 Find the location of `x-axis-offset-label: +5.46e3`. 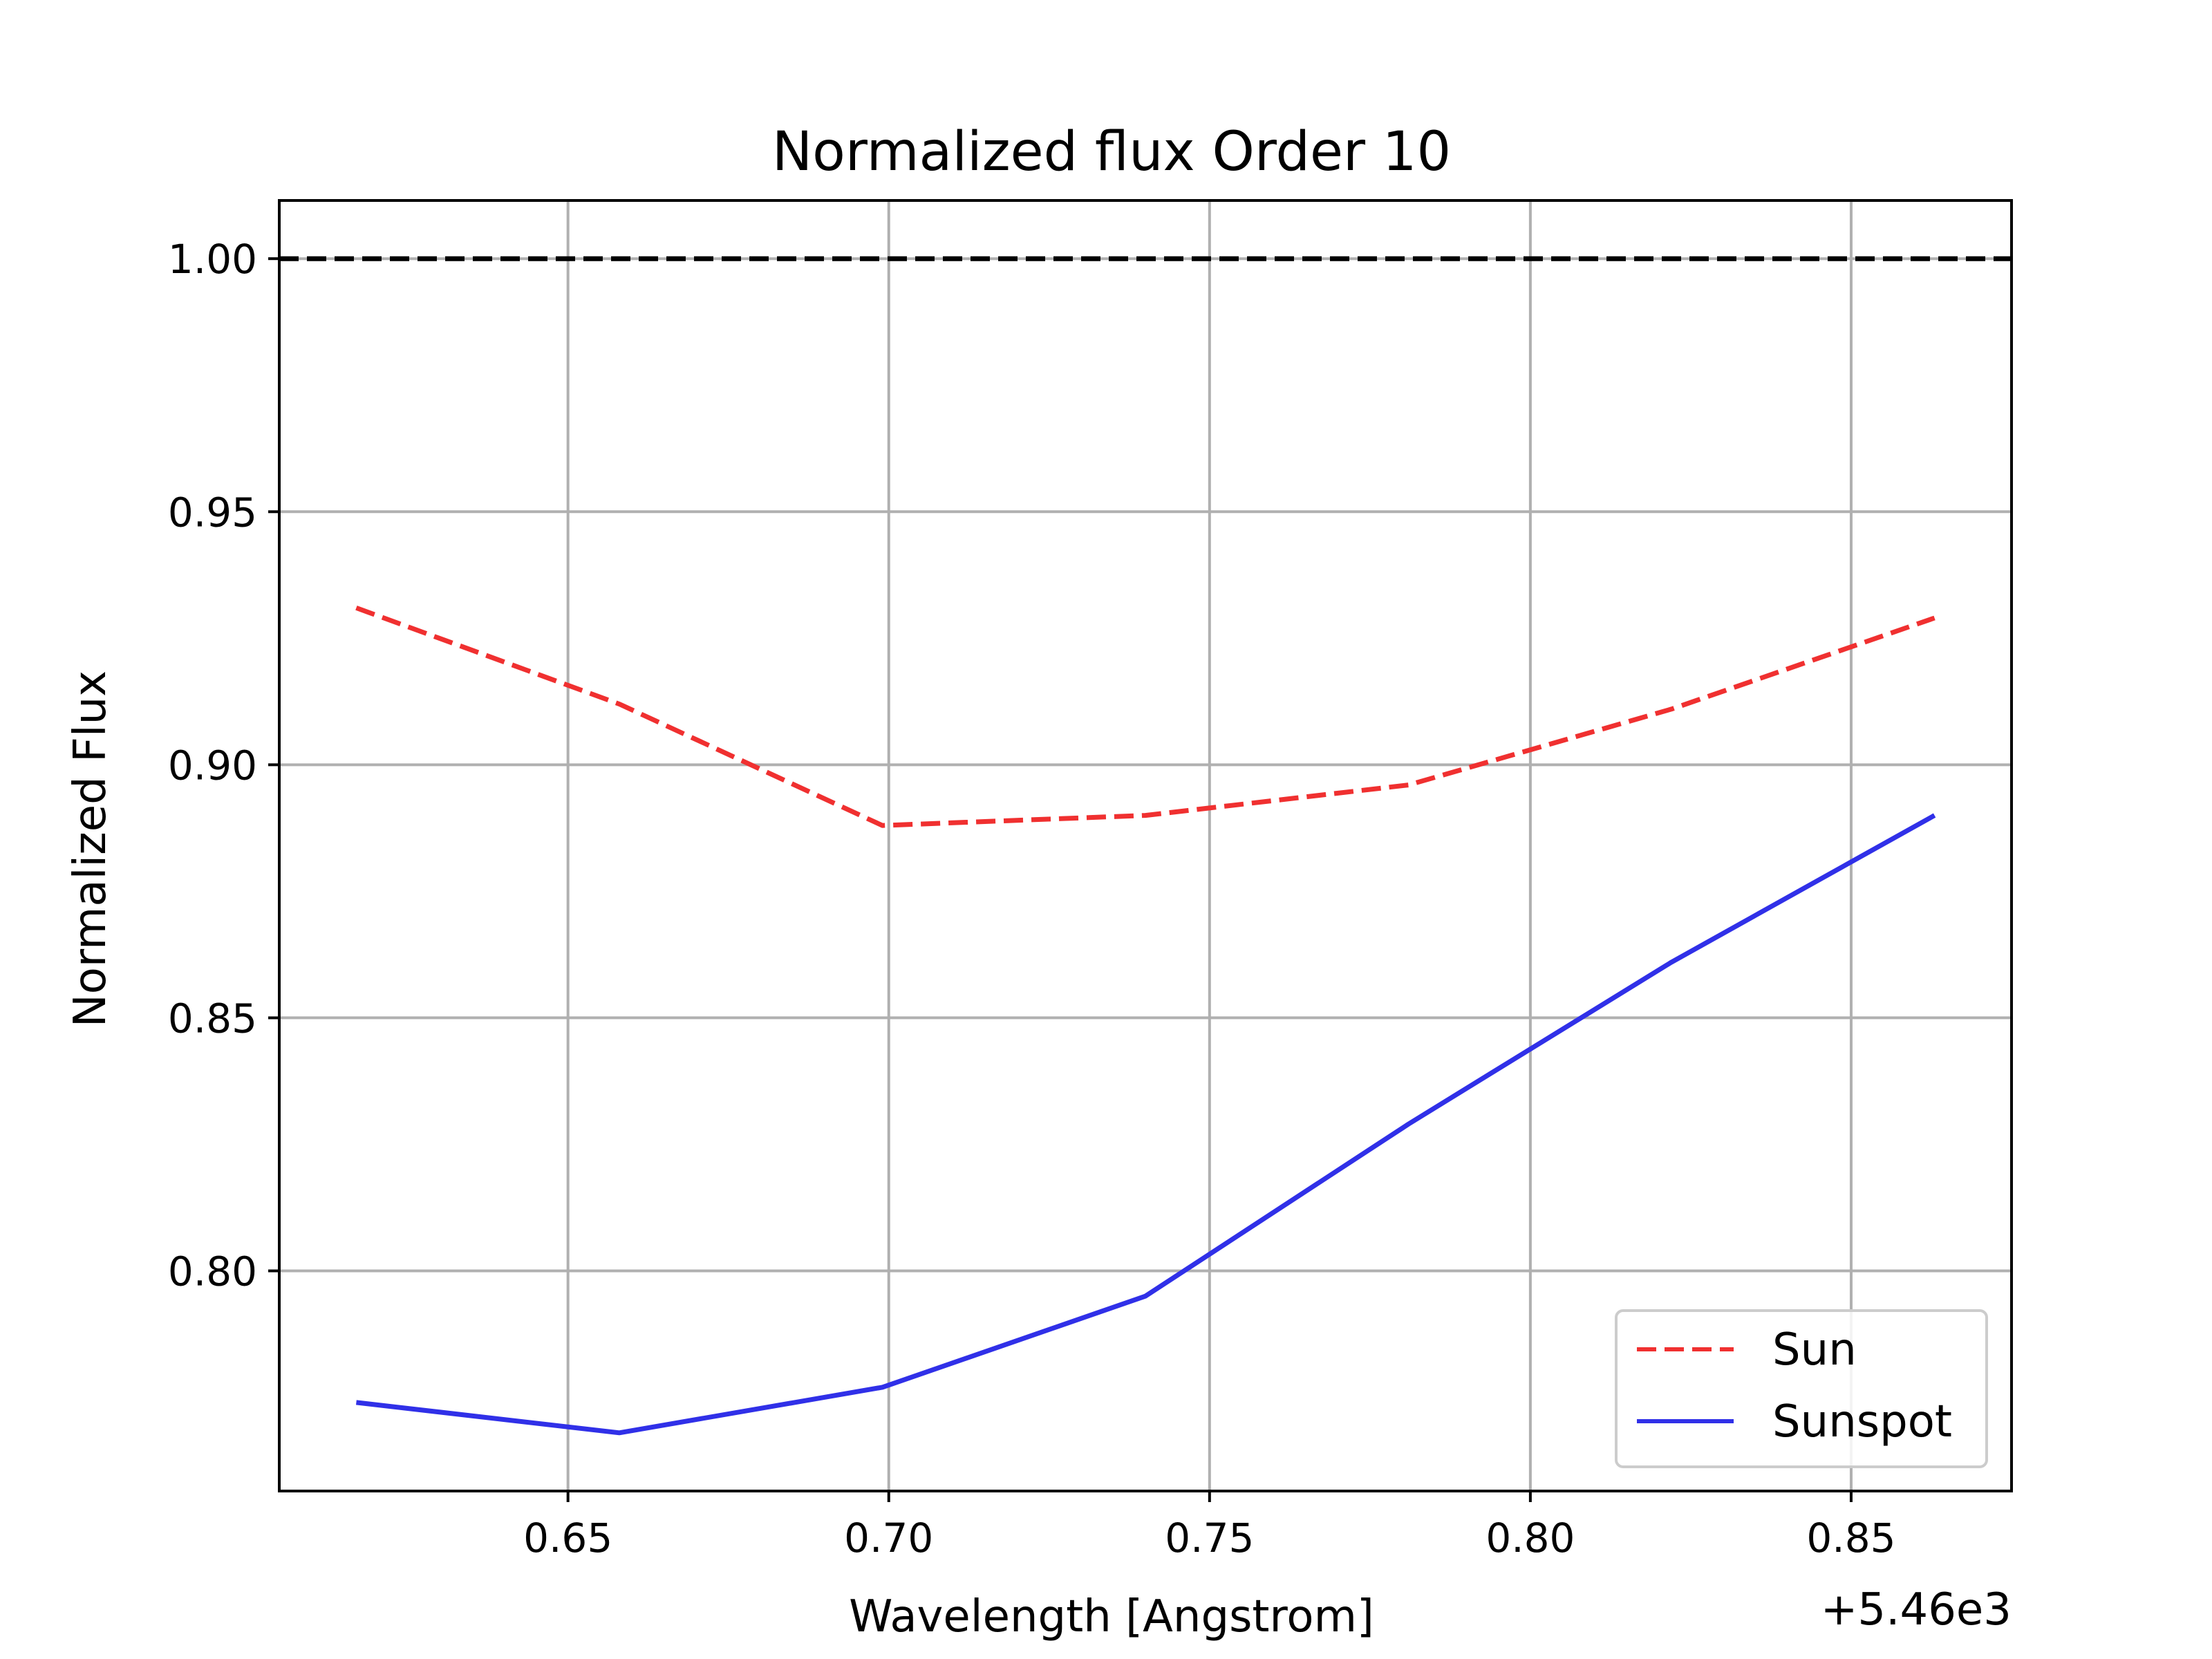

x-axis-offset-label: +5.46e3 is located at coordinates (1916, 1610).